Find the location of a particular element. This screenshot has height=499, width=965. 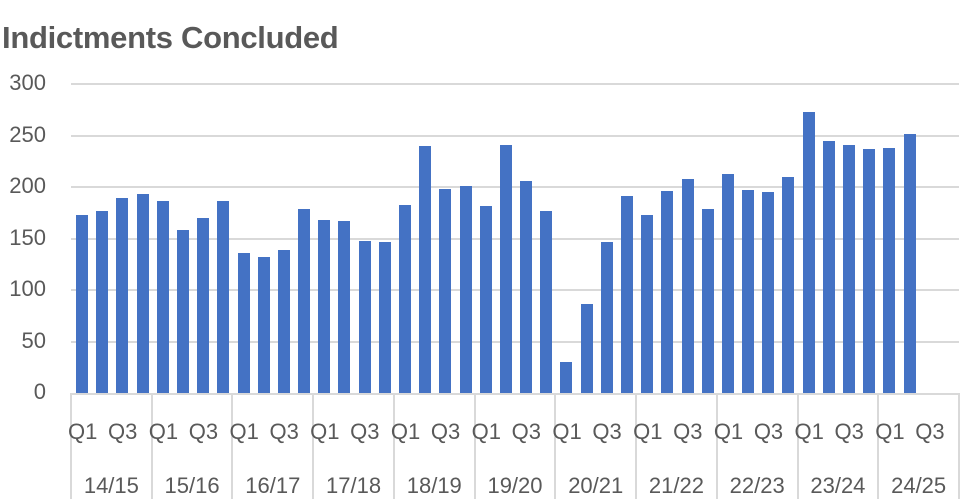

year-label: 16/17 is located at coordinates (273, 485).